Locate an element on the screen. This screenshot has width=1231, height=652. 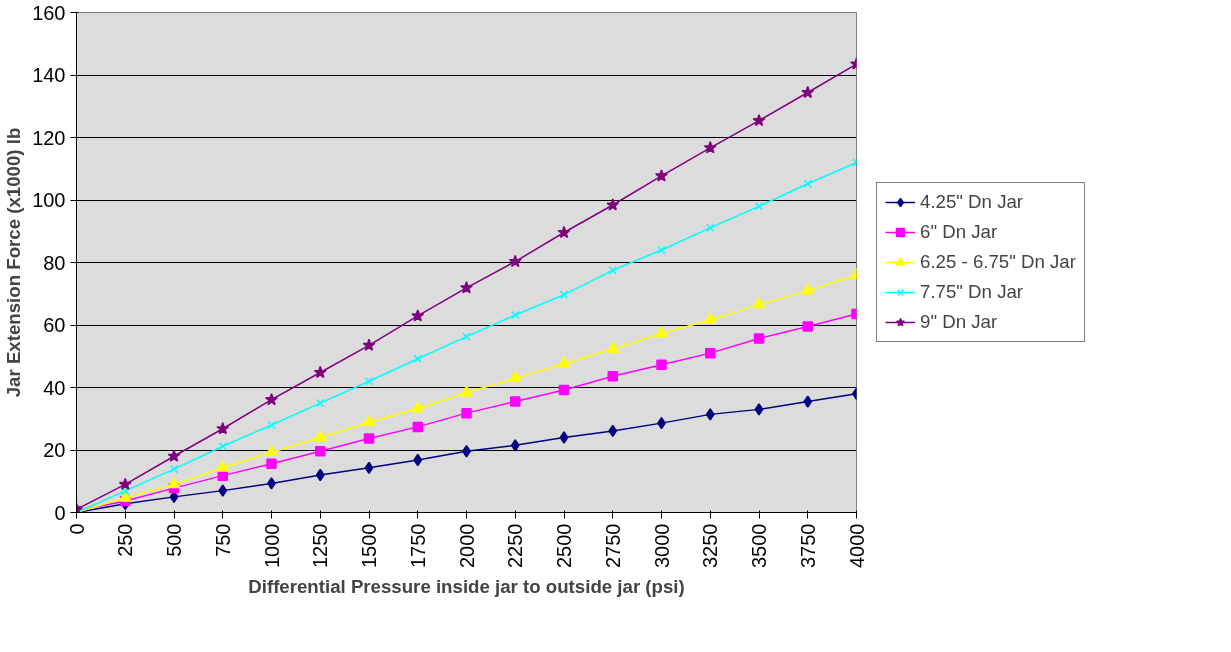
legend-label: 4.25" Dn Jar is located at coordinates (972, 202).